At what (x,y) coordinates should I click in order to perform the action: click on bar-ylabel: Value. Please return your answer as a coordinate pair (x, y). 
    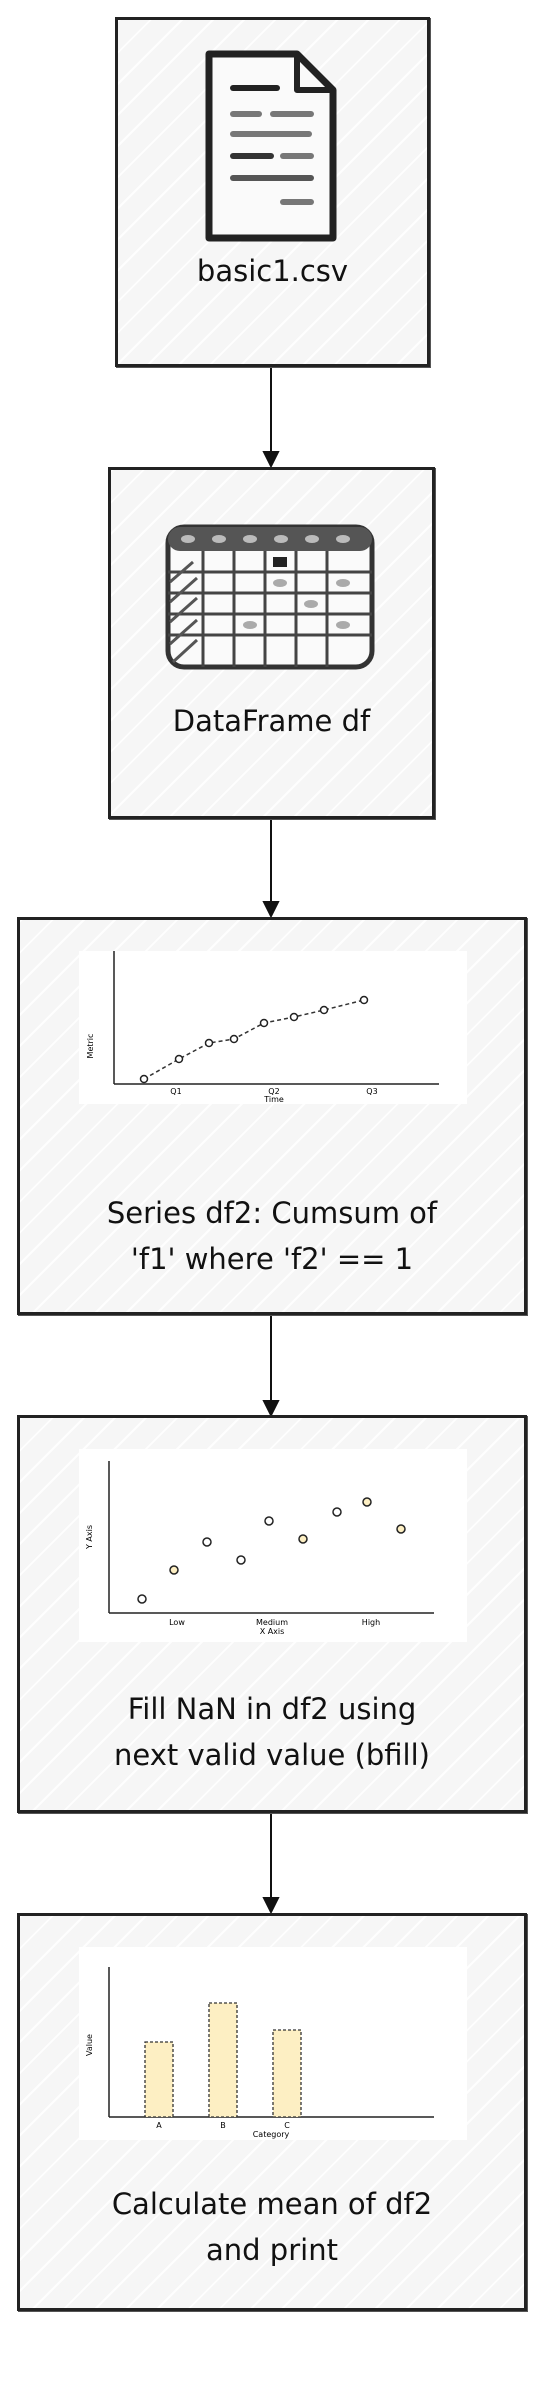
    Looking at the image, I should click on (89, 2045).